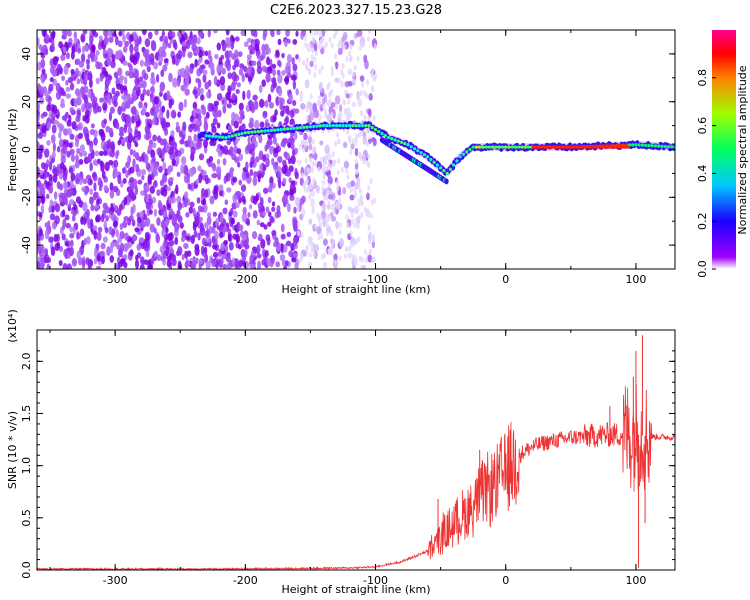  What do you see at coordinates (355, 589) in the screenshot?
I see `bottom-x-axis-label: Height of straight line (km)` at bounding box center [355, 589].